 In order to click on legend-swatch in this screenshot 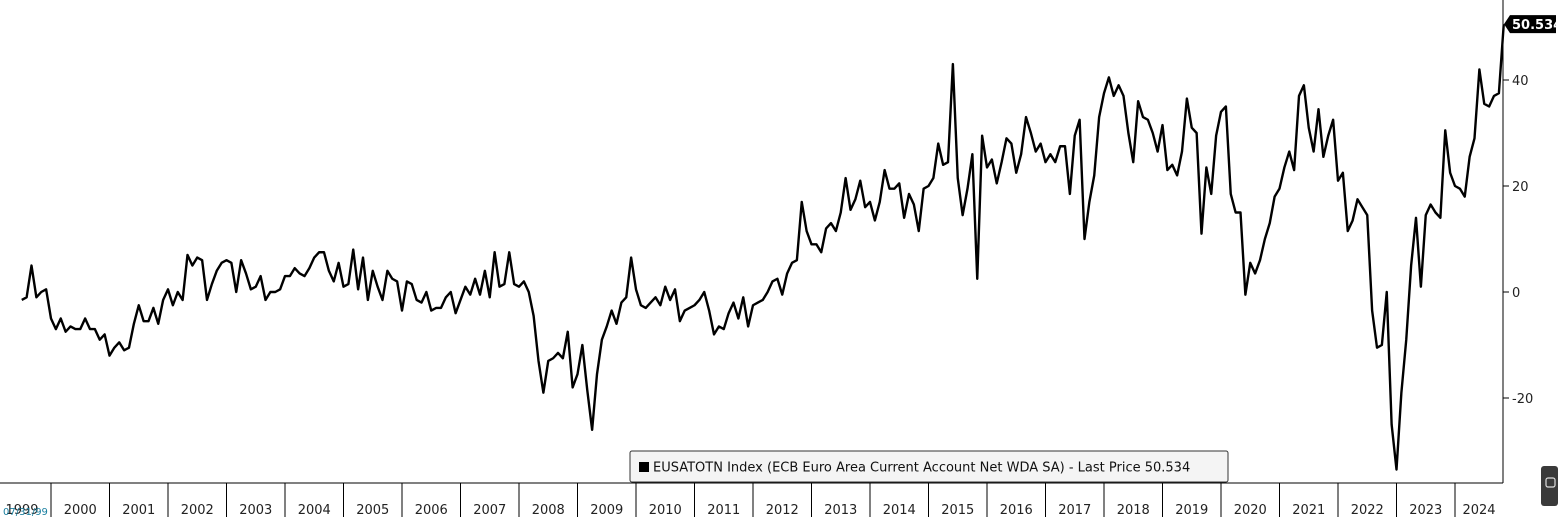, I will do `click(644, 467)`.